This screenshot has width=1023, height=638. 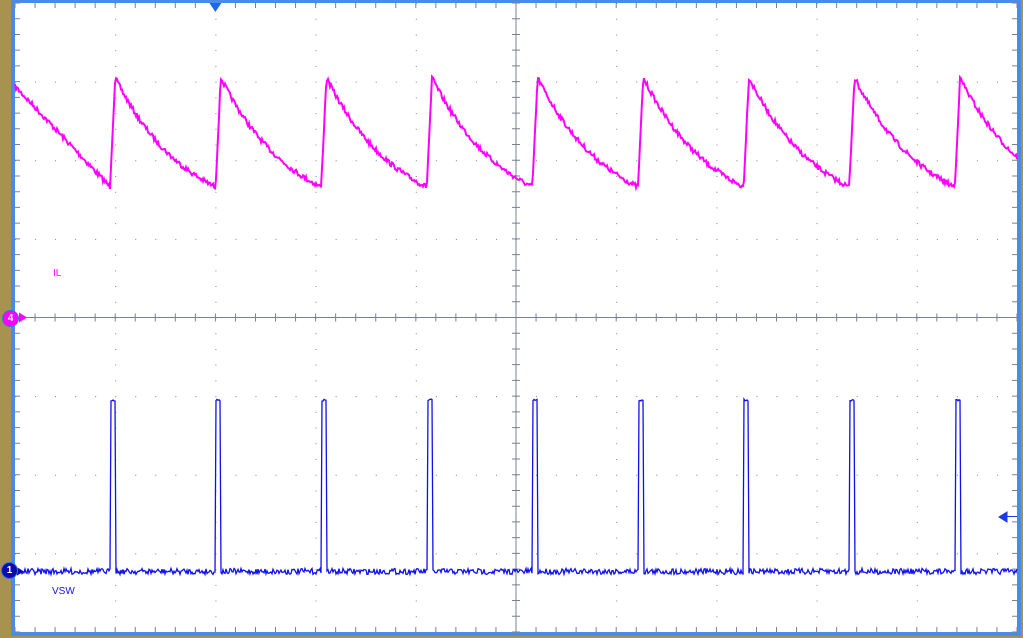 What do you see at coordinates (1007, 517) in the screenshot?
I see `trigger-level-marker` at bounding box center [1007, 517].